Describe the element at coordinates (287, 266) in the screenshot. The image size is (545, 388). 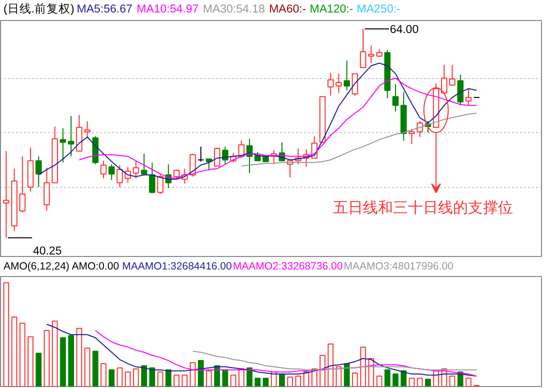
I see `text: MAAMO2:33268736.00` at that location.